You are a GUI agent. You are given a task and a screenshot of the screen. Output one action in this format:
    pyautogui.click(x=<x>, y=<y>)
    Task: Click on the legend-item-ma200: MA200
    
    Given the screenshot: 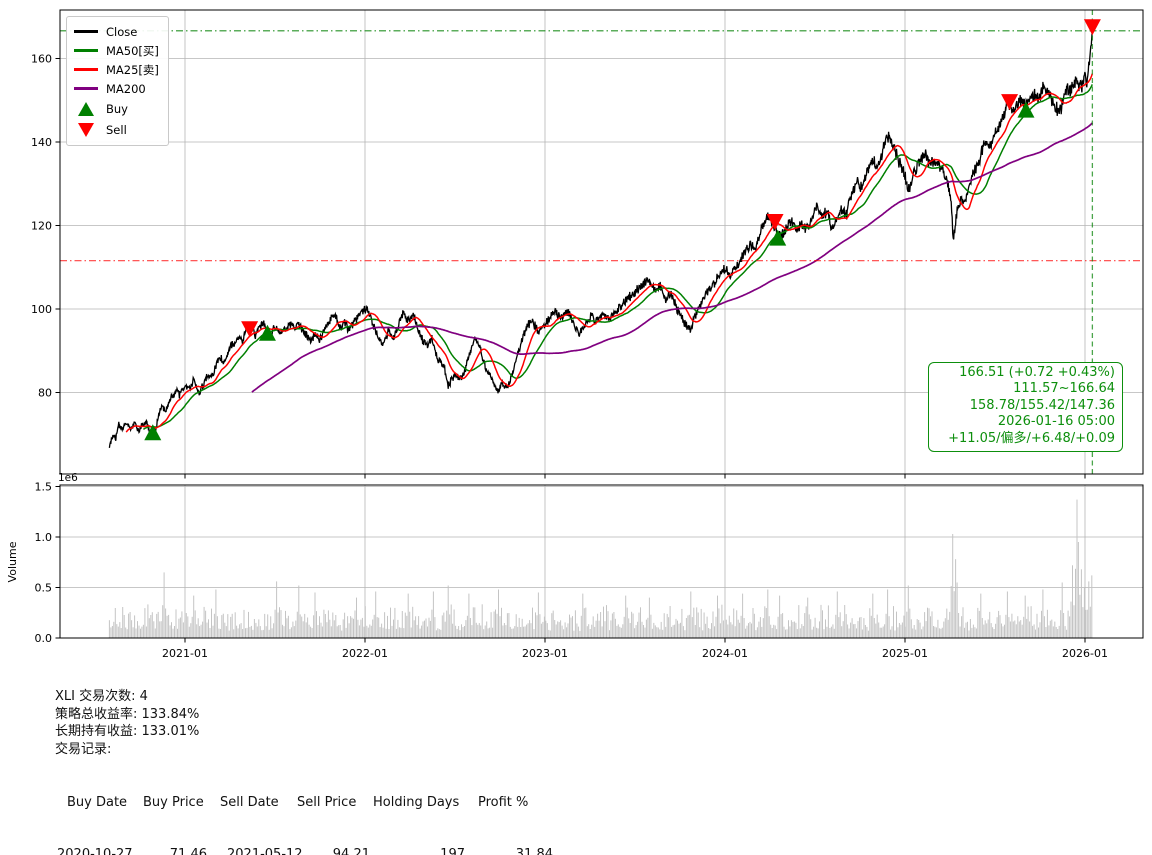 What is the action you would take?
    pyautogui.click(x=116, y=88)
    